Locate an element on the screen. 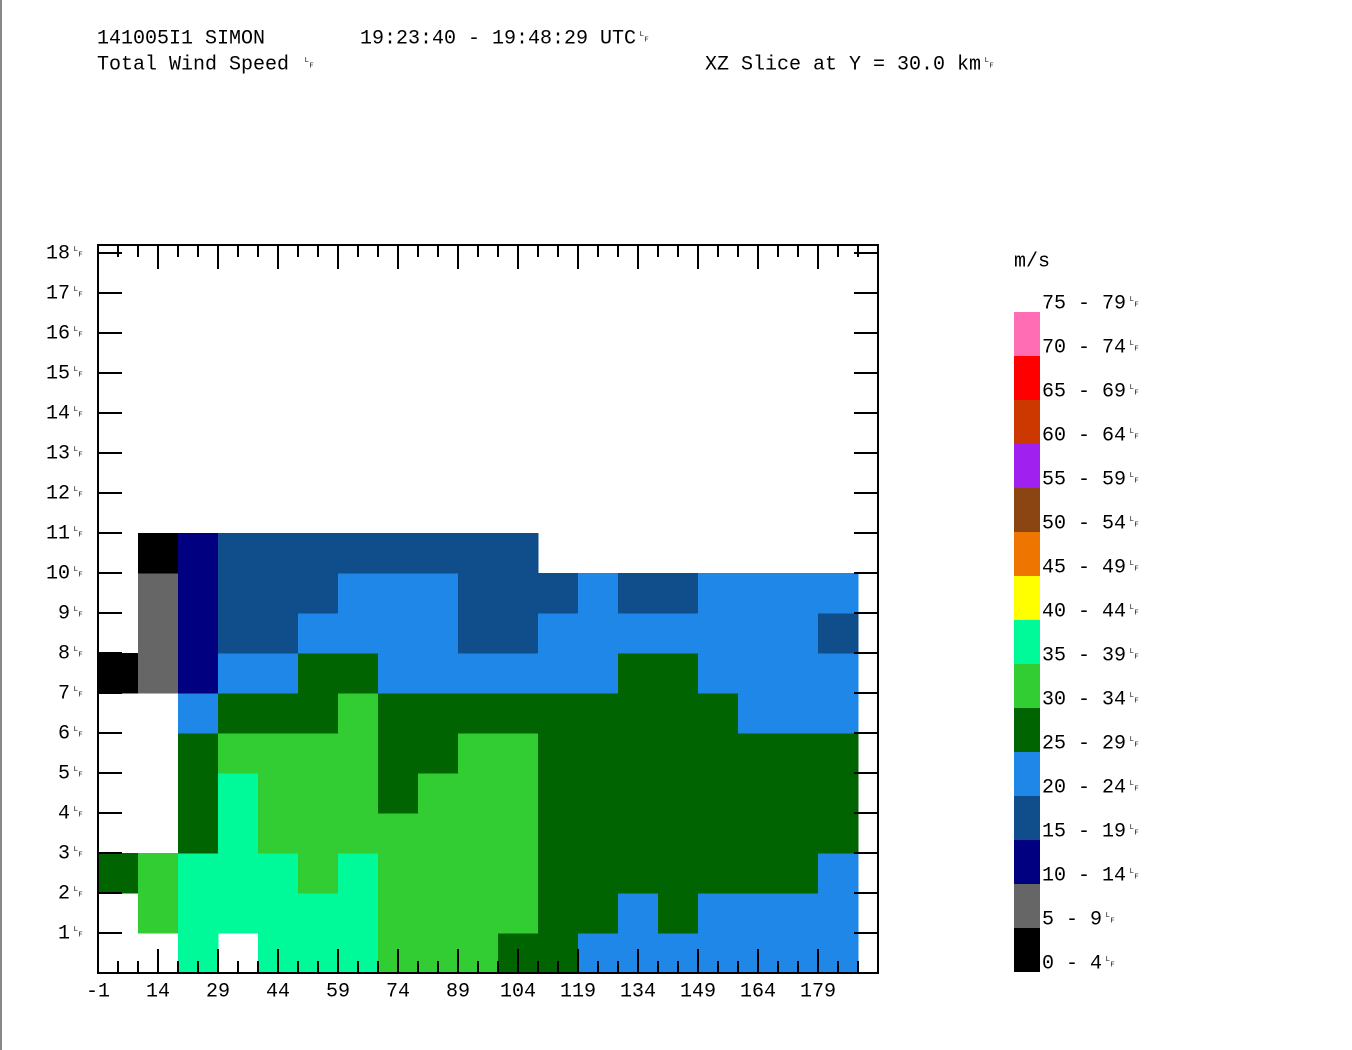 The width and height of the screenshot is (1352, 1050). y-tick-label: 8␊ is located at coordinates (72, 653).